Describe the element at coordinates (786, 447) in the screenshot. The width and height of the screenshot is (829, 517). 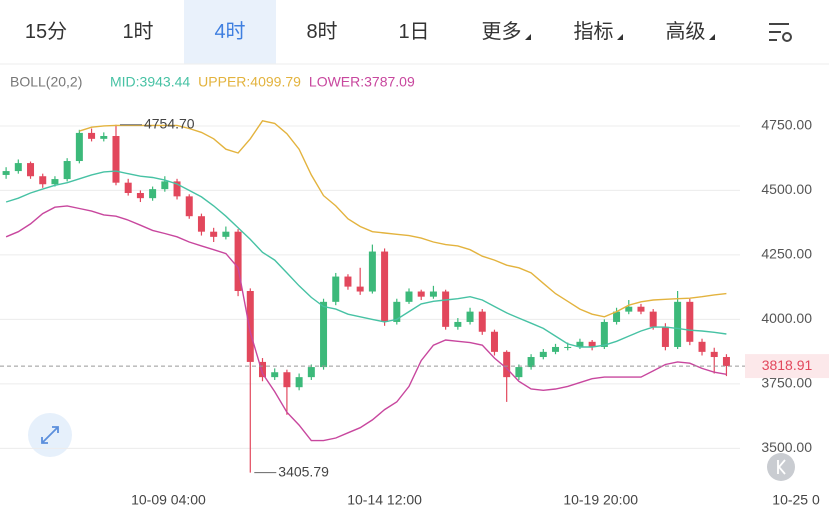
I see `y-tick-label: 3500.00` at that location.